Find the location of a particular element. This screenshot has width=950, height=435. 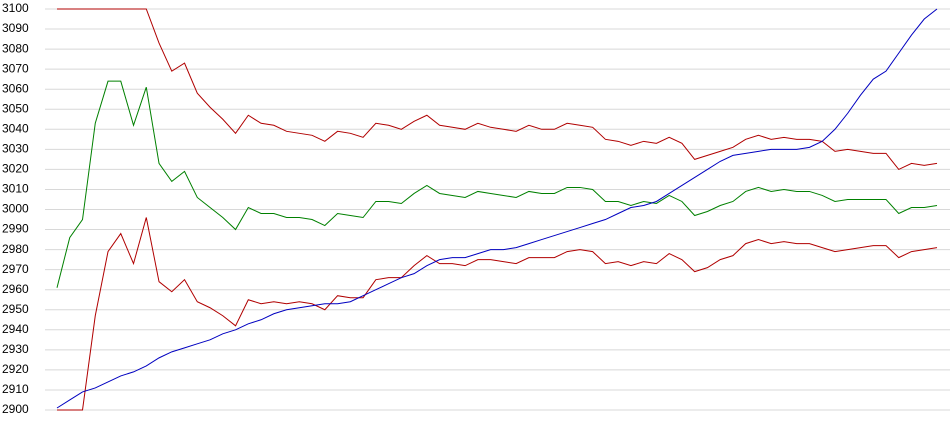

y-tick-label: 2980 is located at coordinates (15, 249).